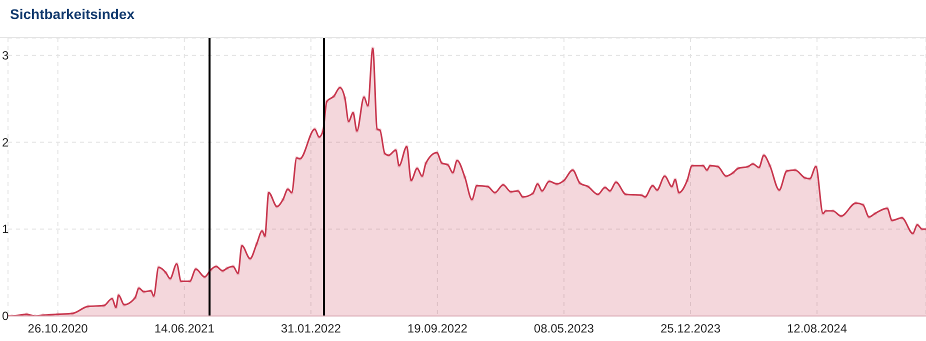 This screenshot has width=926, height=341. What do you see at coordinates (184, 329) in the screenshot?
I see `x-tick-label: 14.06.2021` at bounding box center [184, 329].